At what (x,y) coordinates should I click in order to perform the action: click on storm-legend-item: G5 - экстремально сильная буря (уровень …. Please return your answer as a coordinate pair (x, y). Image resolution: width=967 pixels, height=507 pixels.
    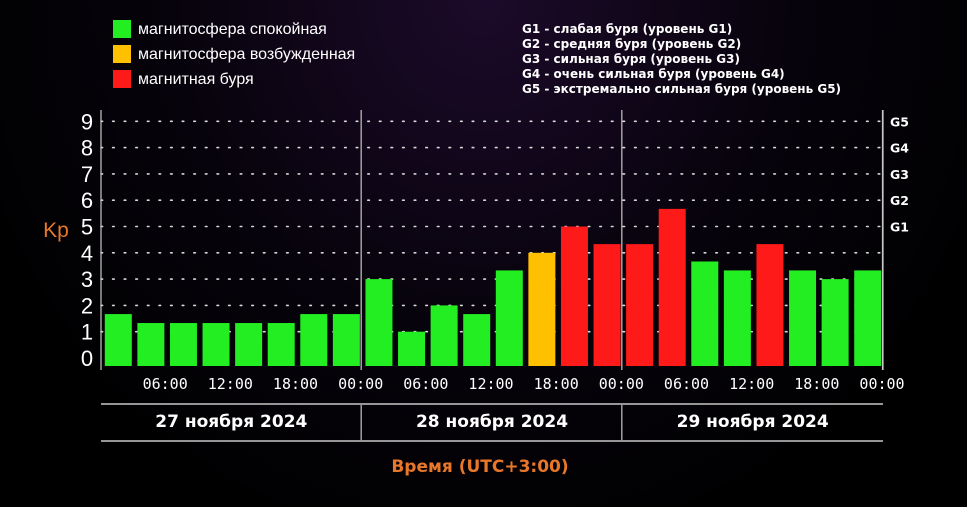
    Looking at the image, I should click on (681, 89).